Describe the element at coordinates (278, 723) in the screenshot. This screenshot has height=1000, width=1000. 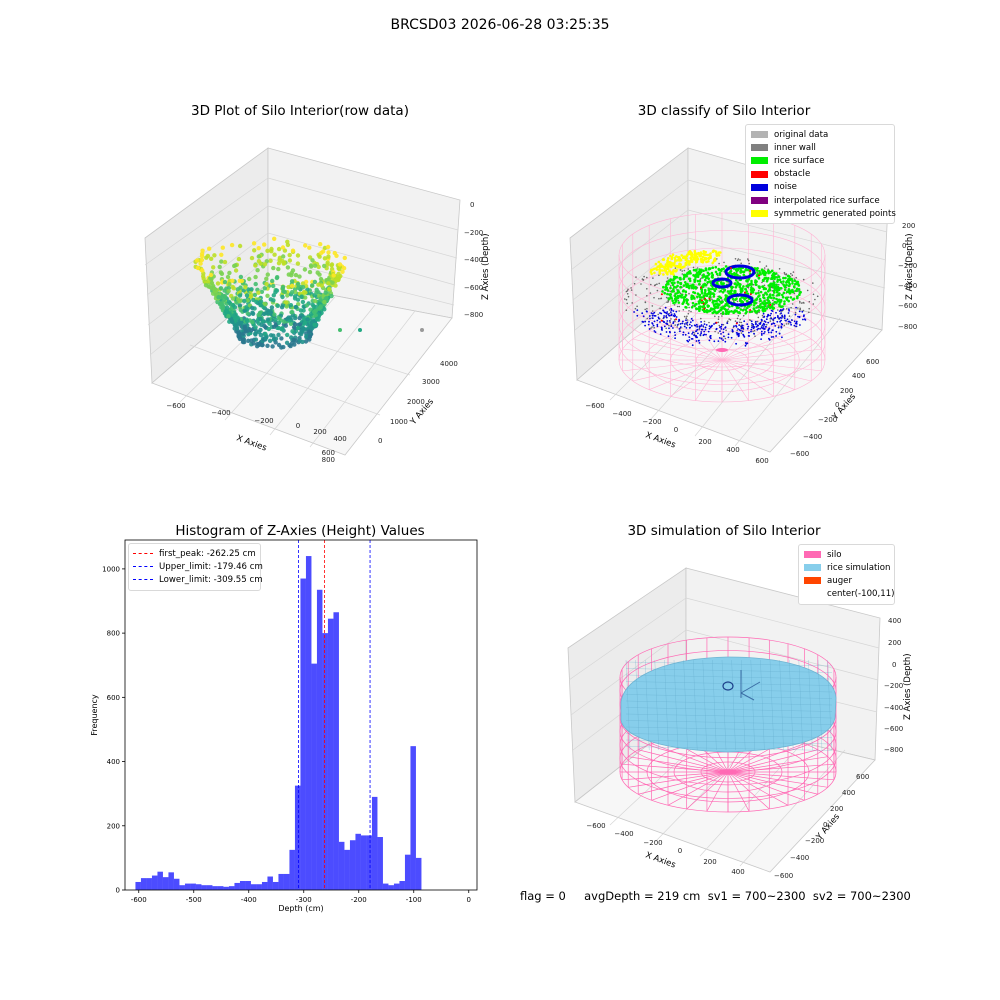
I see `histogram-bars` at that location.